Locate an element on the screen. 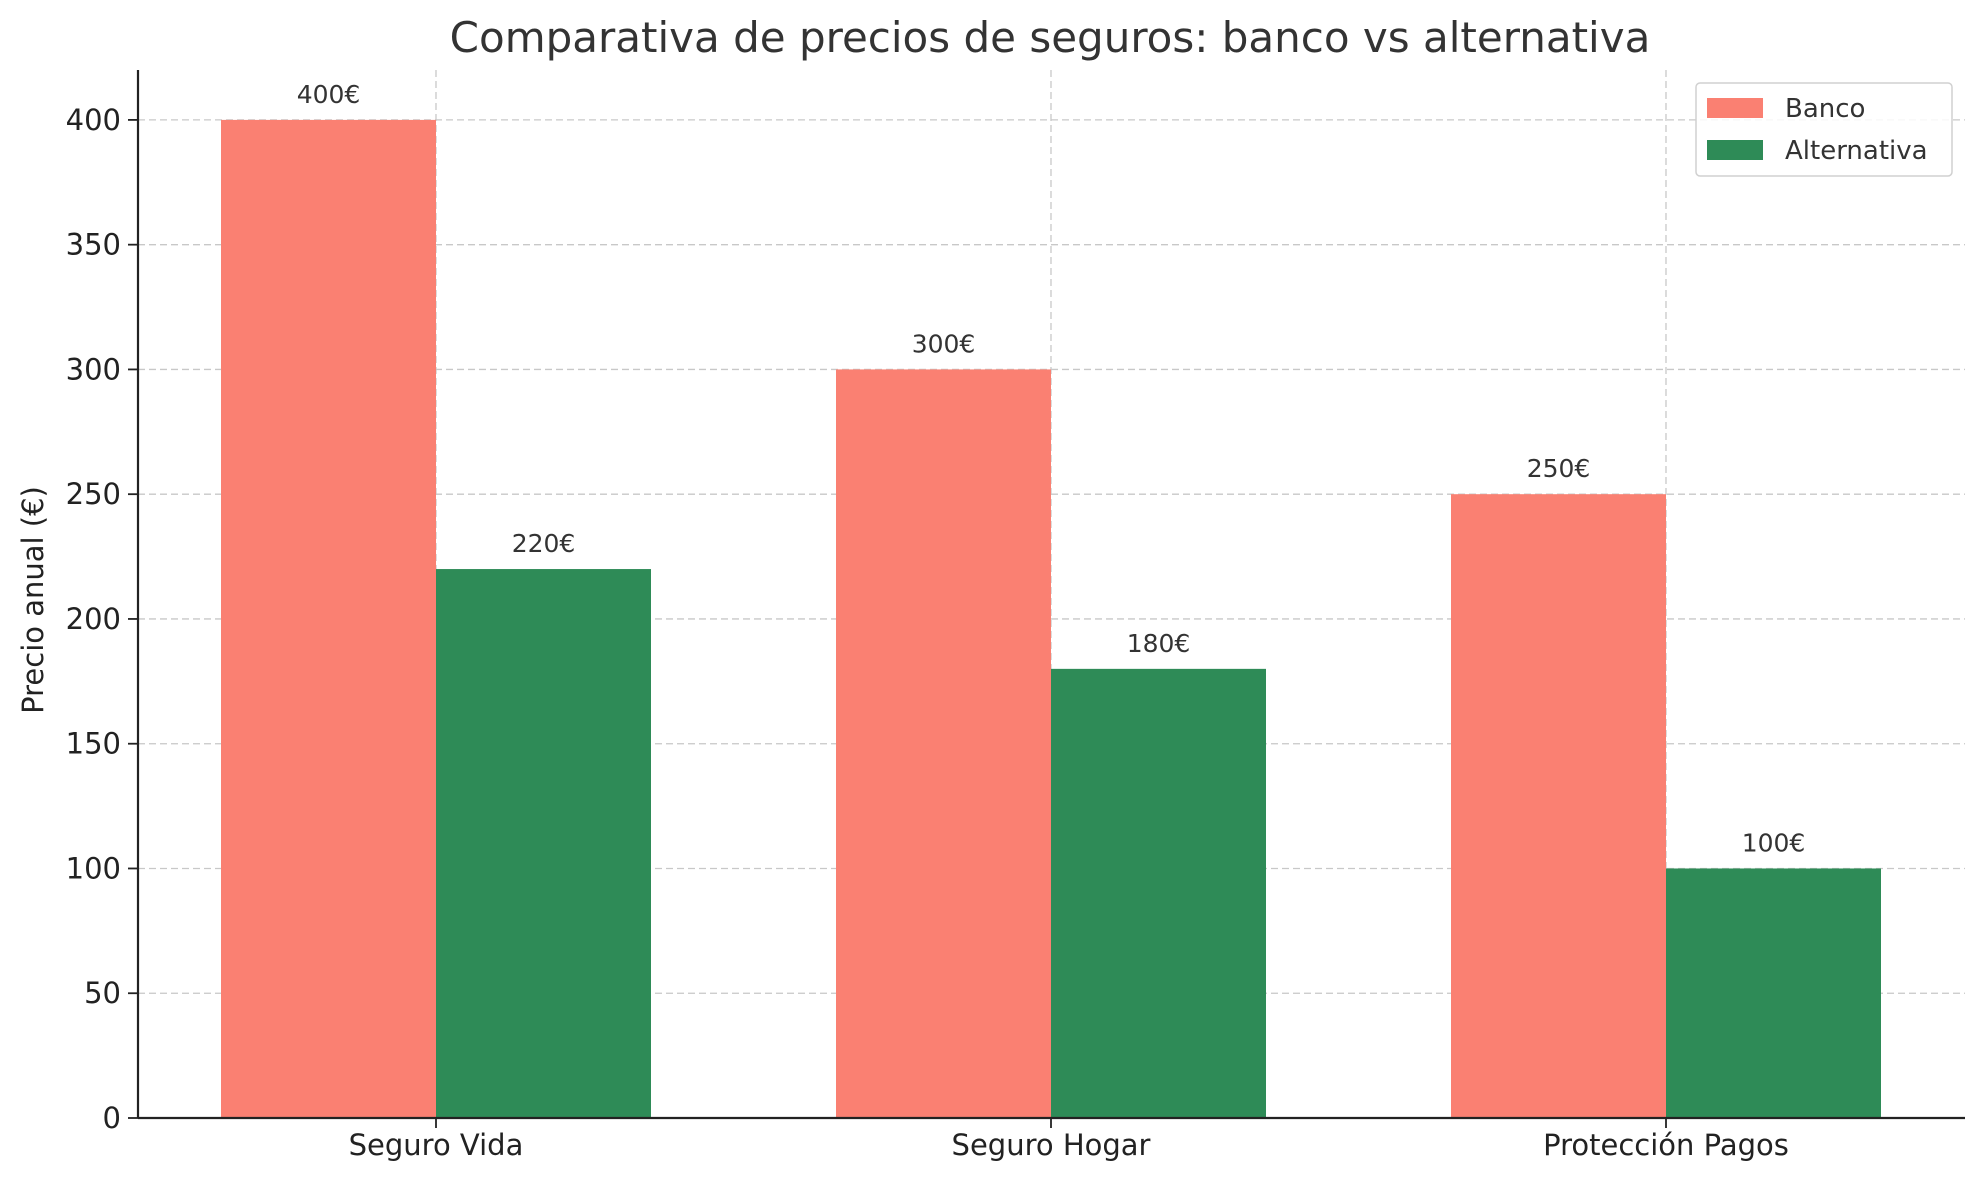 The image size is (1979, 1180). data-label-banco-seguro-hogar: 300€ is located at coordinates (944, 343).